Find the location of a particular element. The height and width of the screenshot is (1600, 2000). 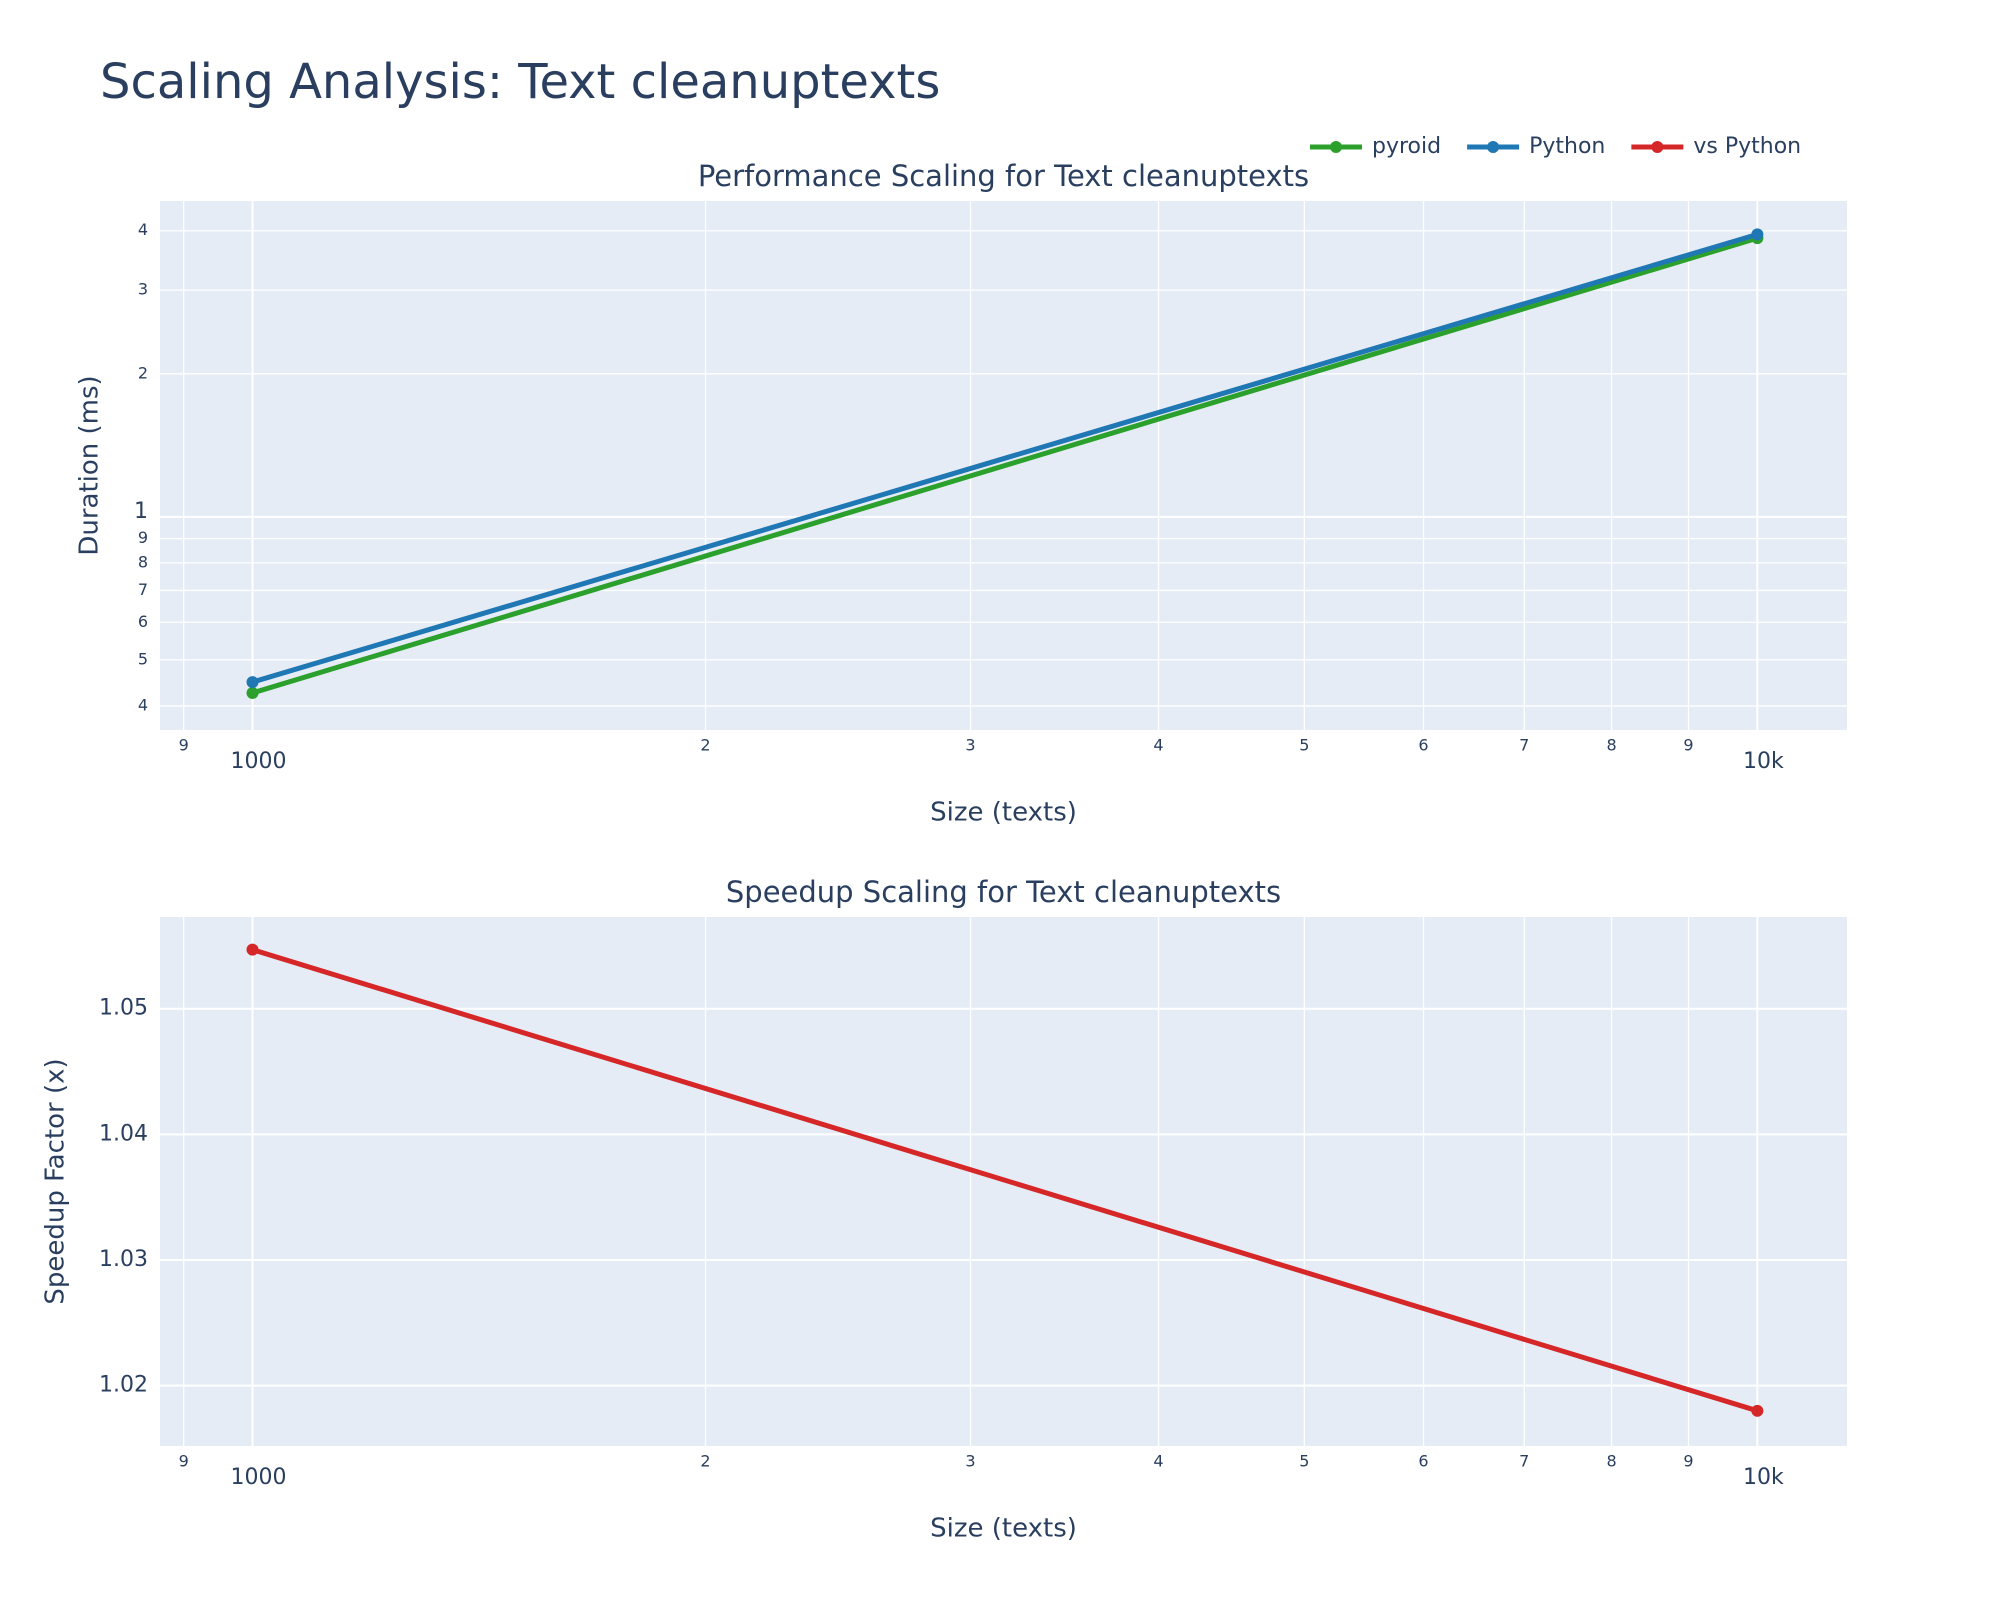

legend-label: pyroid is located at coordinates (1406, 146).